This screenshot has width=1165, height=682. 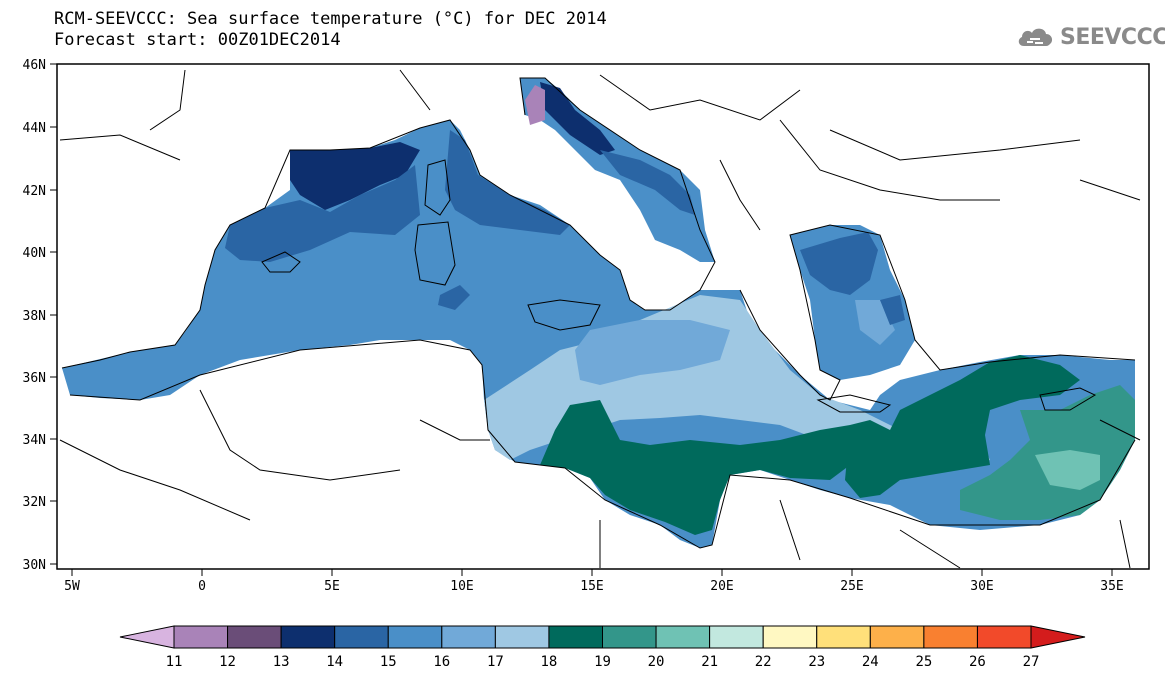 What do you see at coordinates (1068, 399) in the screenshot?
I see `cyprus` at bounding box center [1068, 399].